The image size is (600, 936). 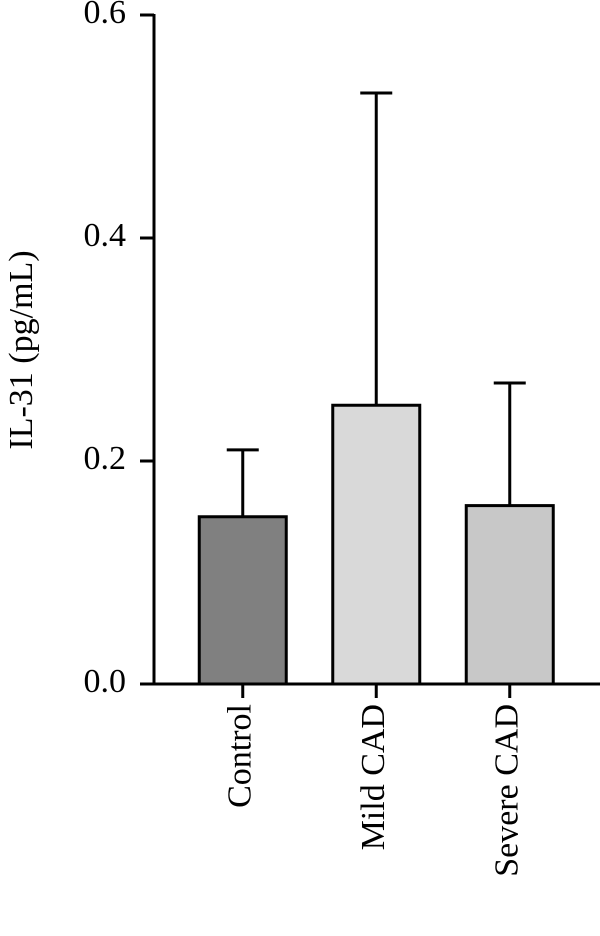 What do you see at coordinates (105, 235) in the screenshot?
I see `y-tick-label: 0.4` at bounding box center [105, 235].